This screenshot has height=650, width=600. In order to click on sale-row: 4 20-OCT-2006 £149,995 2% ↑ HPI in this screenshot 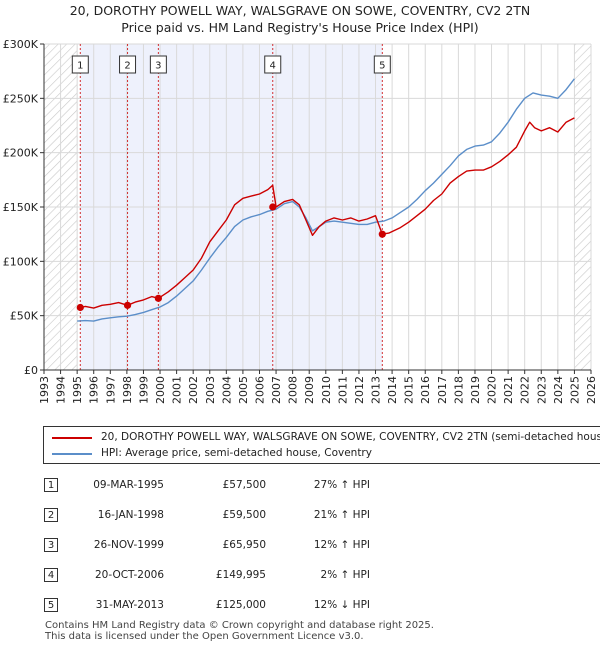, I will do `click(300, 575)`.